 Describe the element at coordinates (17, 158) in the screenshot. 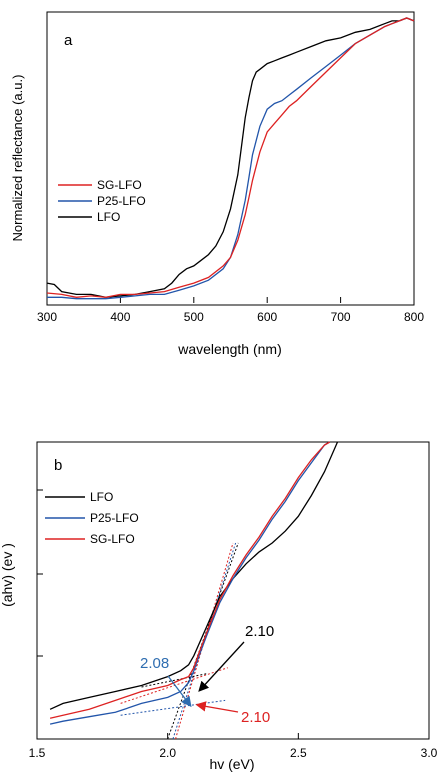

I see `panel-a-y-axis-label: Normalized reflectance (a.u.)` at that location.